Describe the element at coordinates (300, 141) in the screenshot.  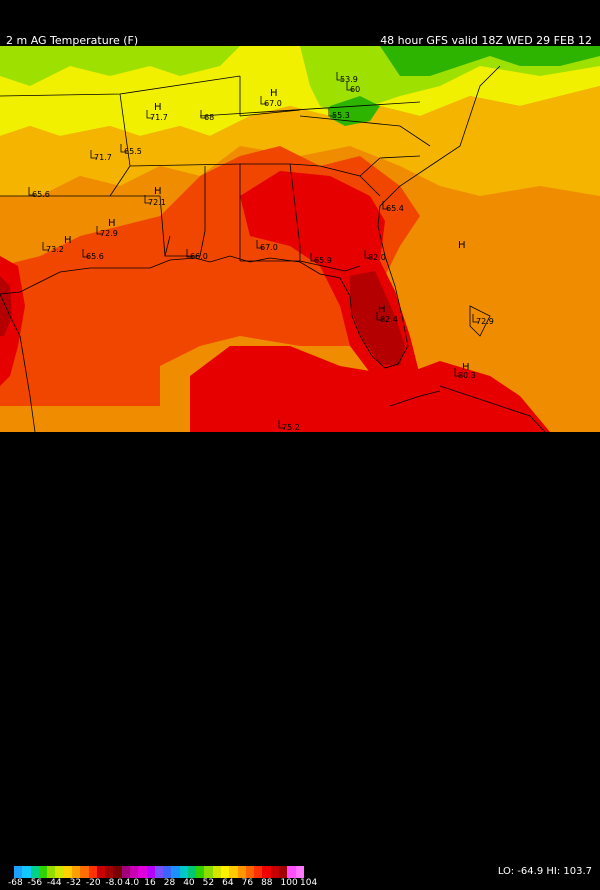
I see `amber-region` at that location.